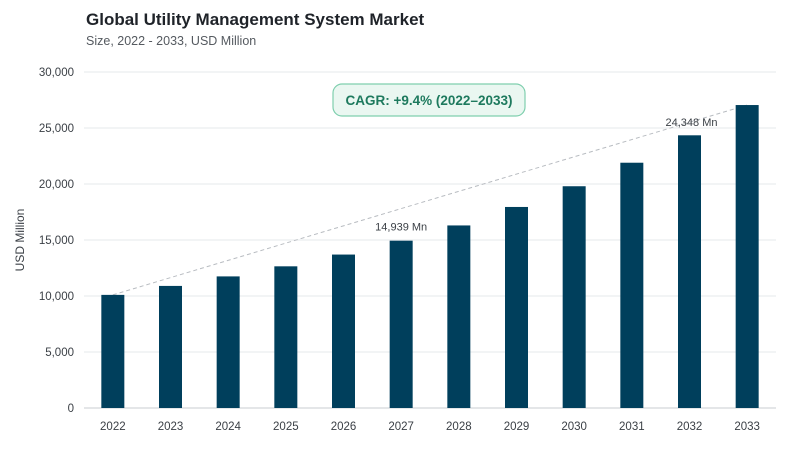 Image resolution: width=800 pixels, height=450 pixels. Describe the element at coordinates (343, 331) in the screenshot. I see `bar-2026` at that location.